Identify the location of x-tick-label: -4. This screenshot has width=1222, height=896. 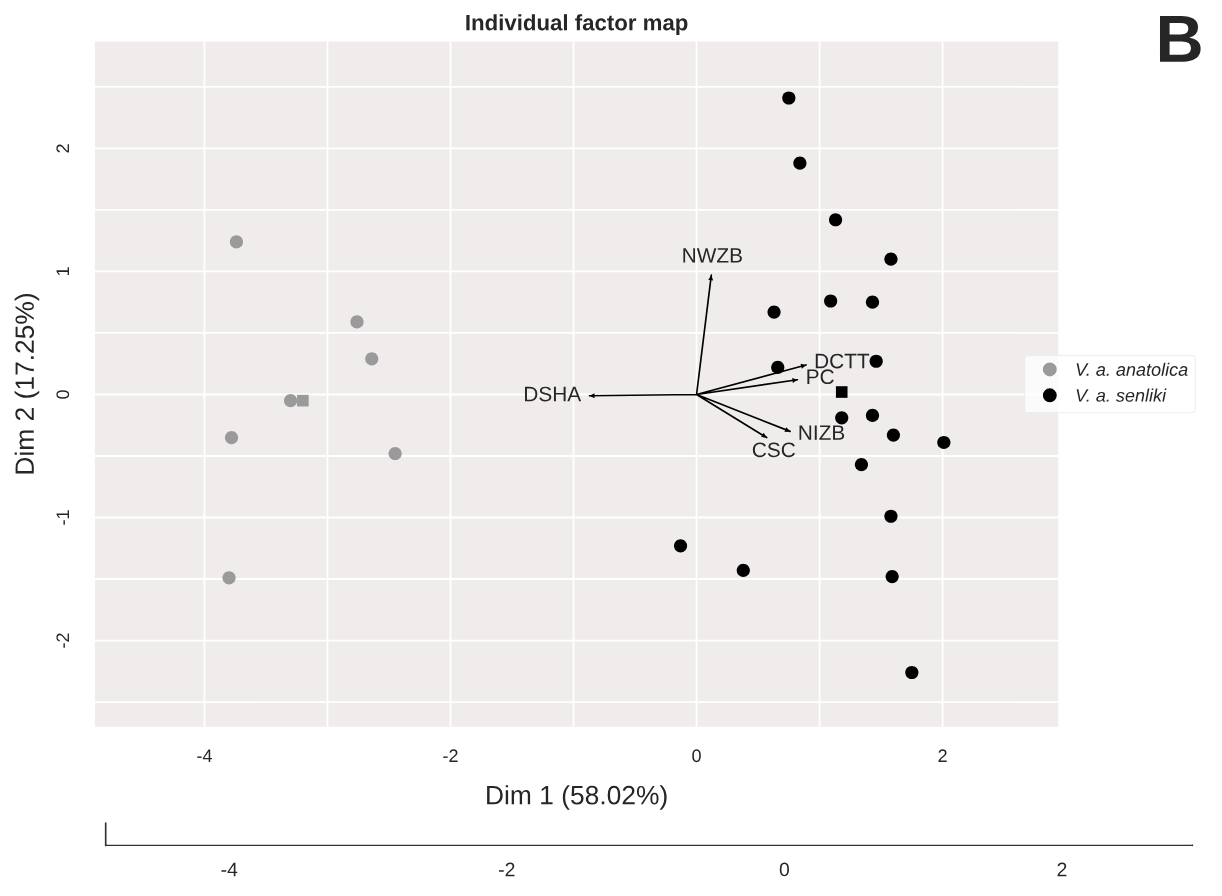
(204, 755).